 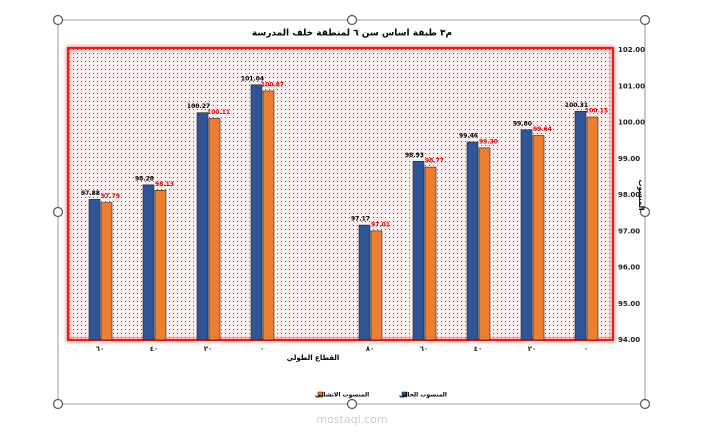 I want to click on value-label: 98.77, so click(x=434, y=161).